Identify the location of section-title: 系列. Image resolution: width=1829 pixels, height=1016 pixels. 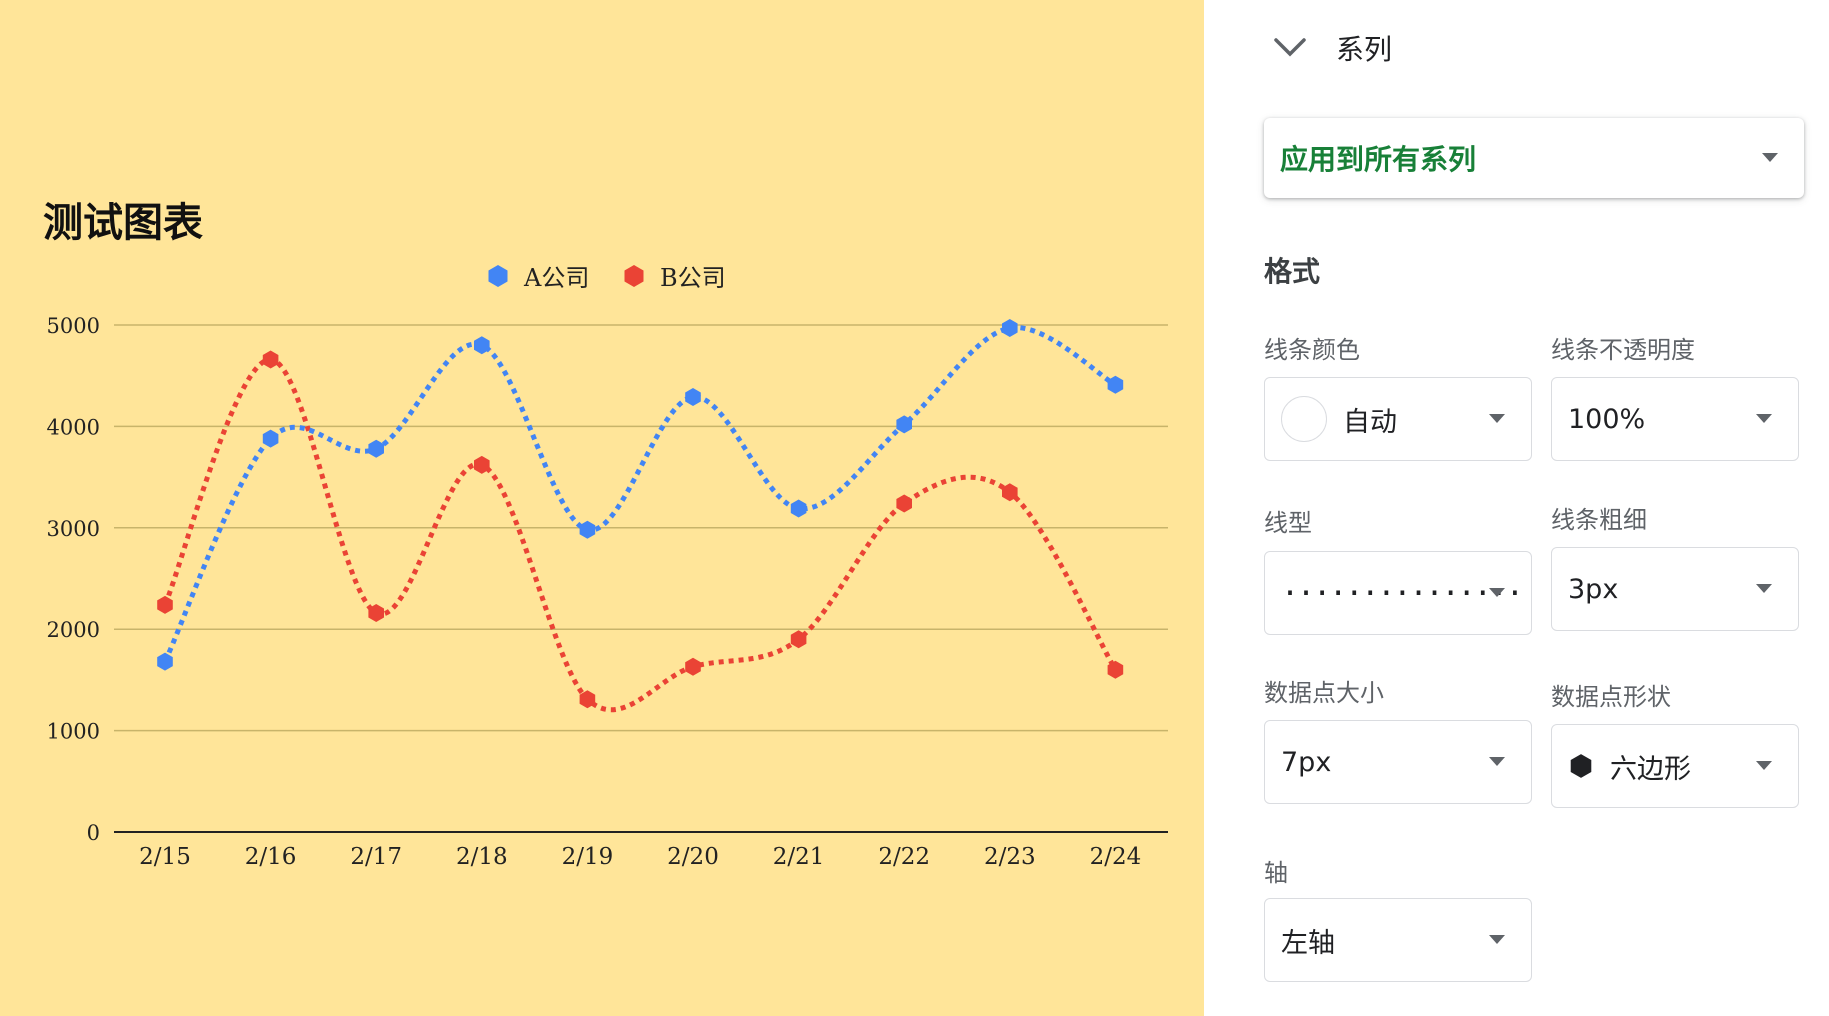
(1364, 49).